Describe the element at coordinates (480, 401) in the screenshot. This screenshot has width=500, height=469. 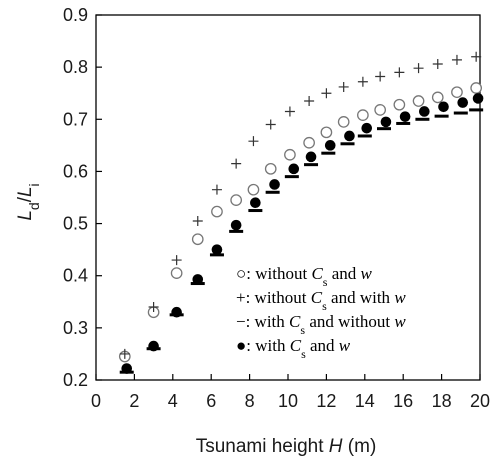
I see `x-tick-label: 20` at that location.